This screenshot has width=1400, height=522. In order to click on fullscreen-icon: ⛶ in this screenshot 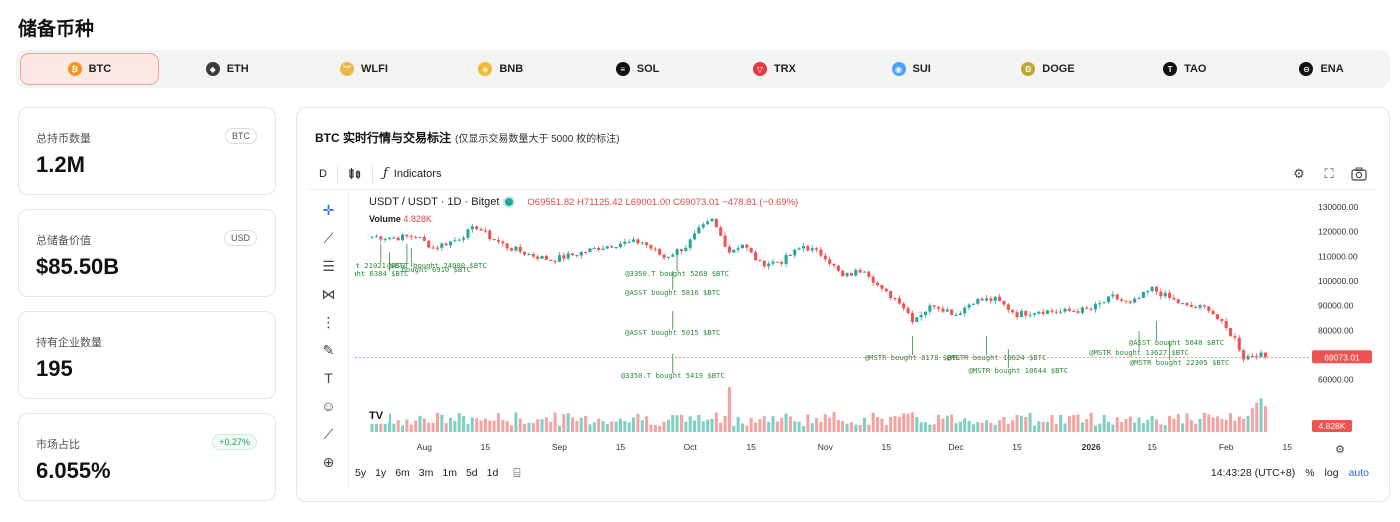, I will do `click(1329, 173)`.